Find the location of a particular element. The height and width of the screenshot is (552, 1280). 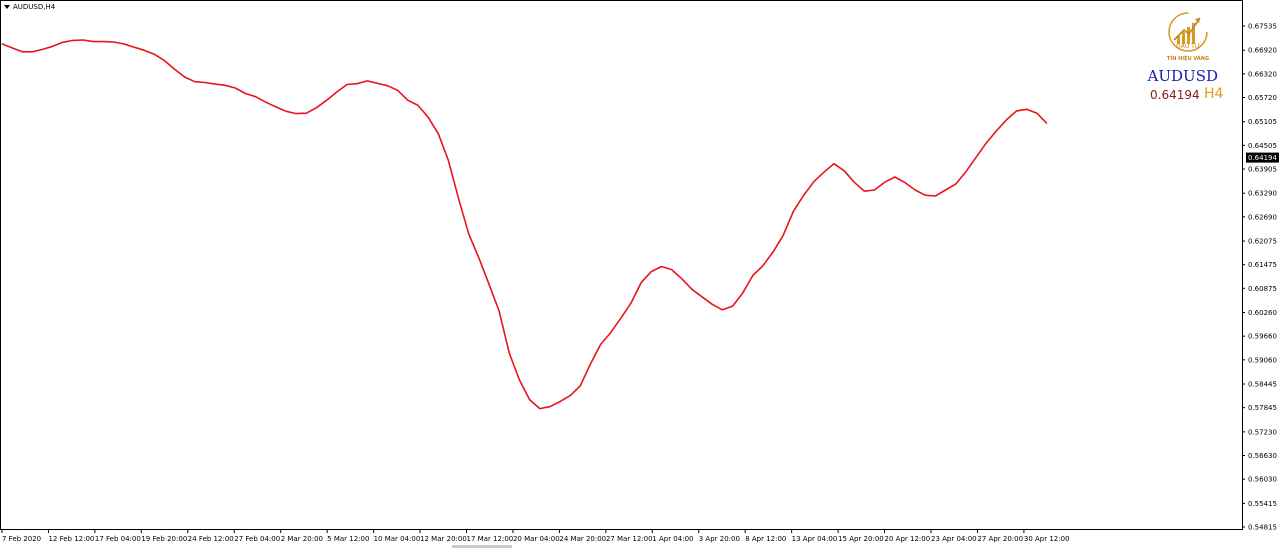

y-tick-label: 0.64505 is located at coordinates (1262, 146).